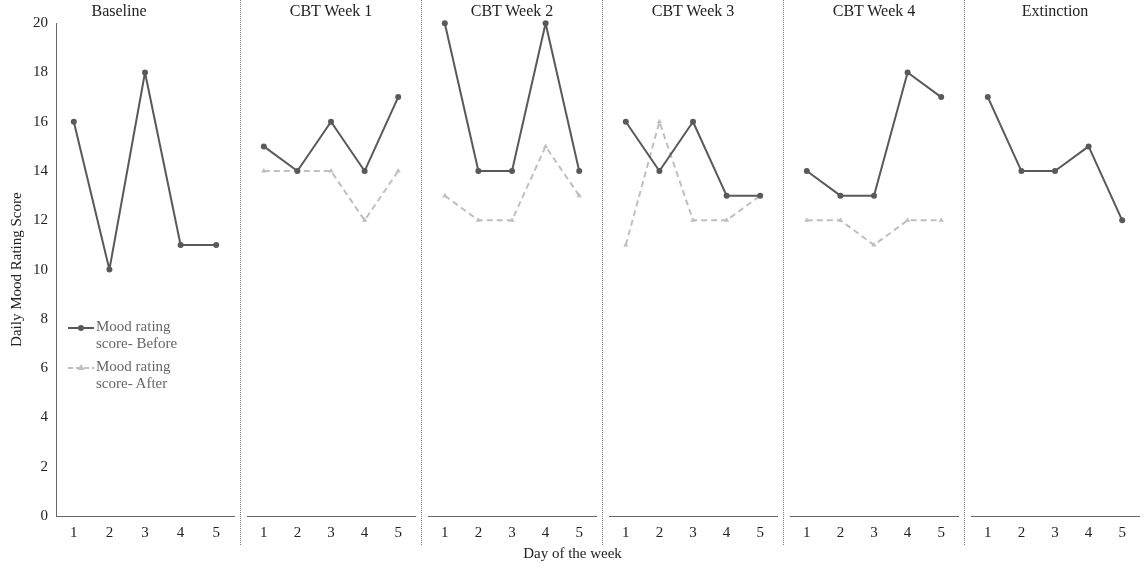 This screenshot has height=577, width=1145. Describe the element at coordinates (134, 375) in the screenshot. I see `legend-label: Mood rating score- After` at that location.